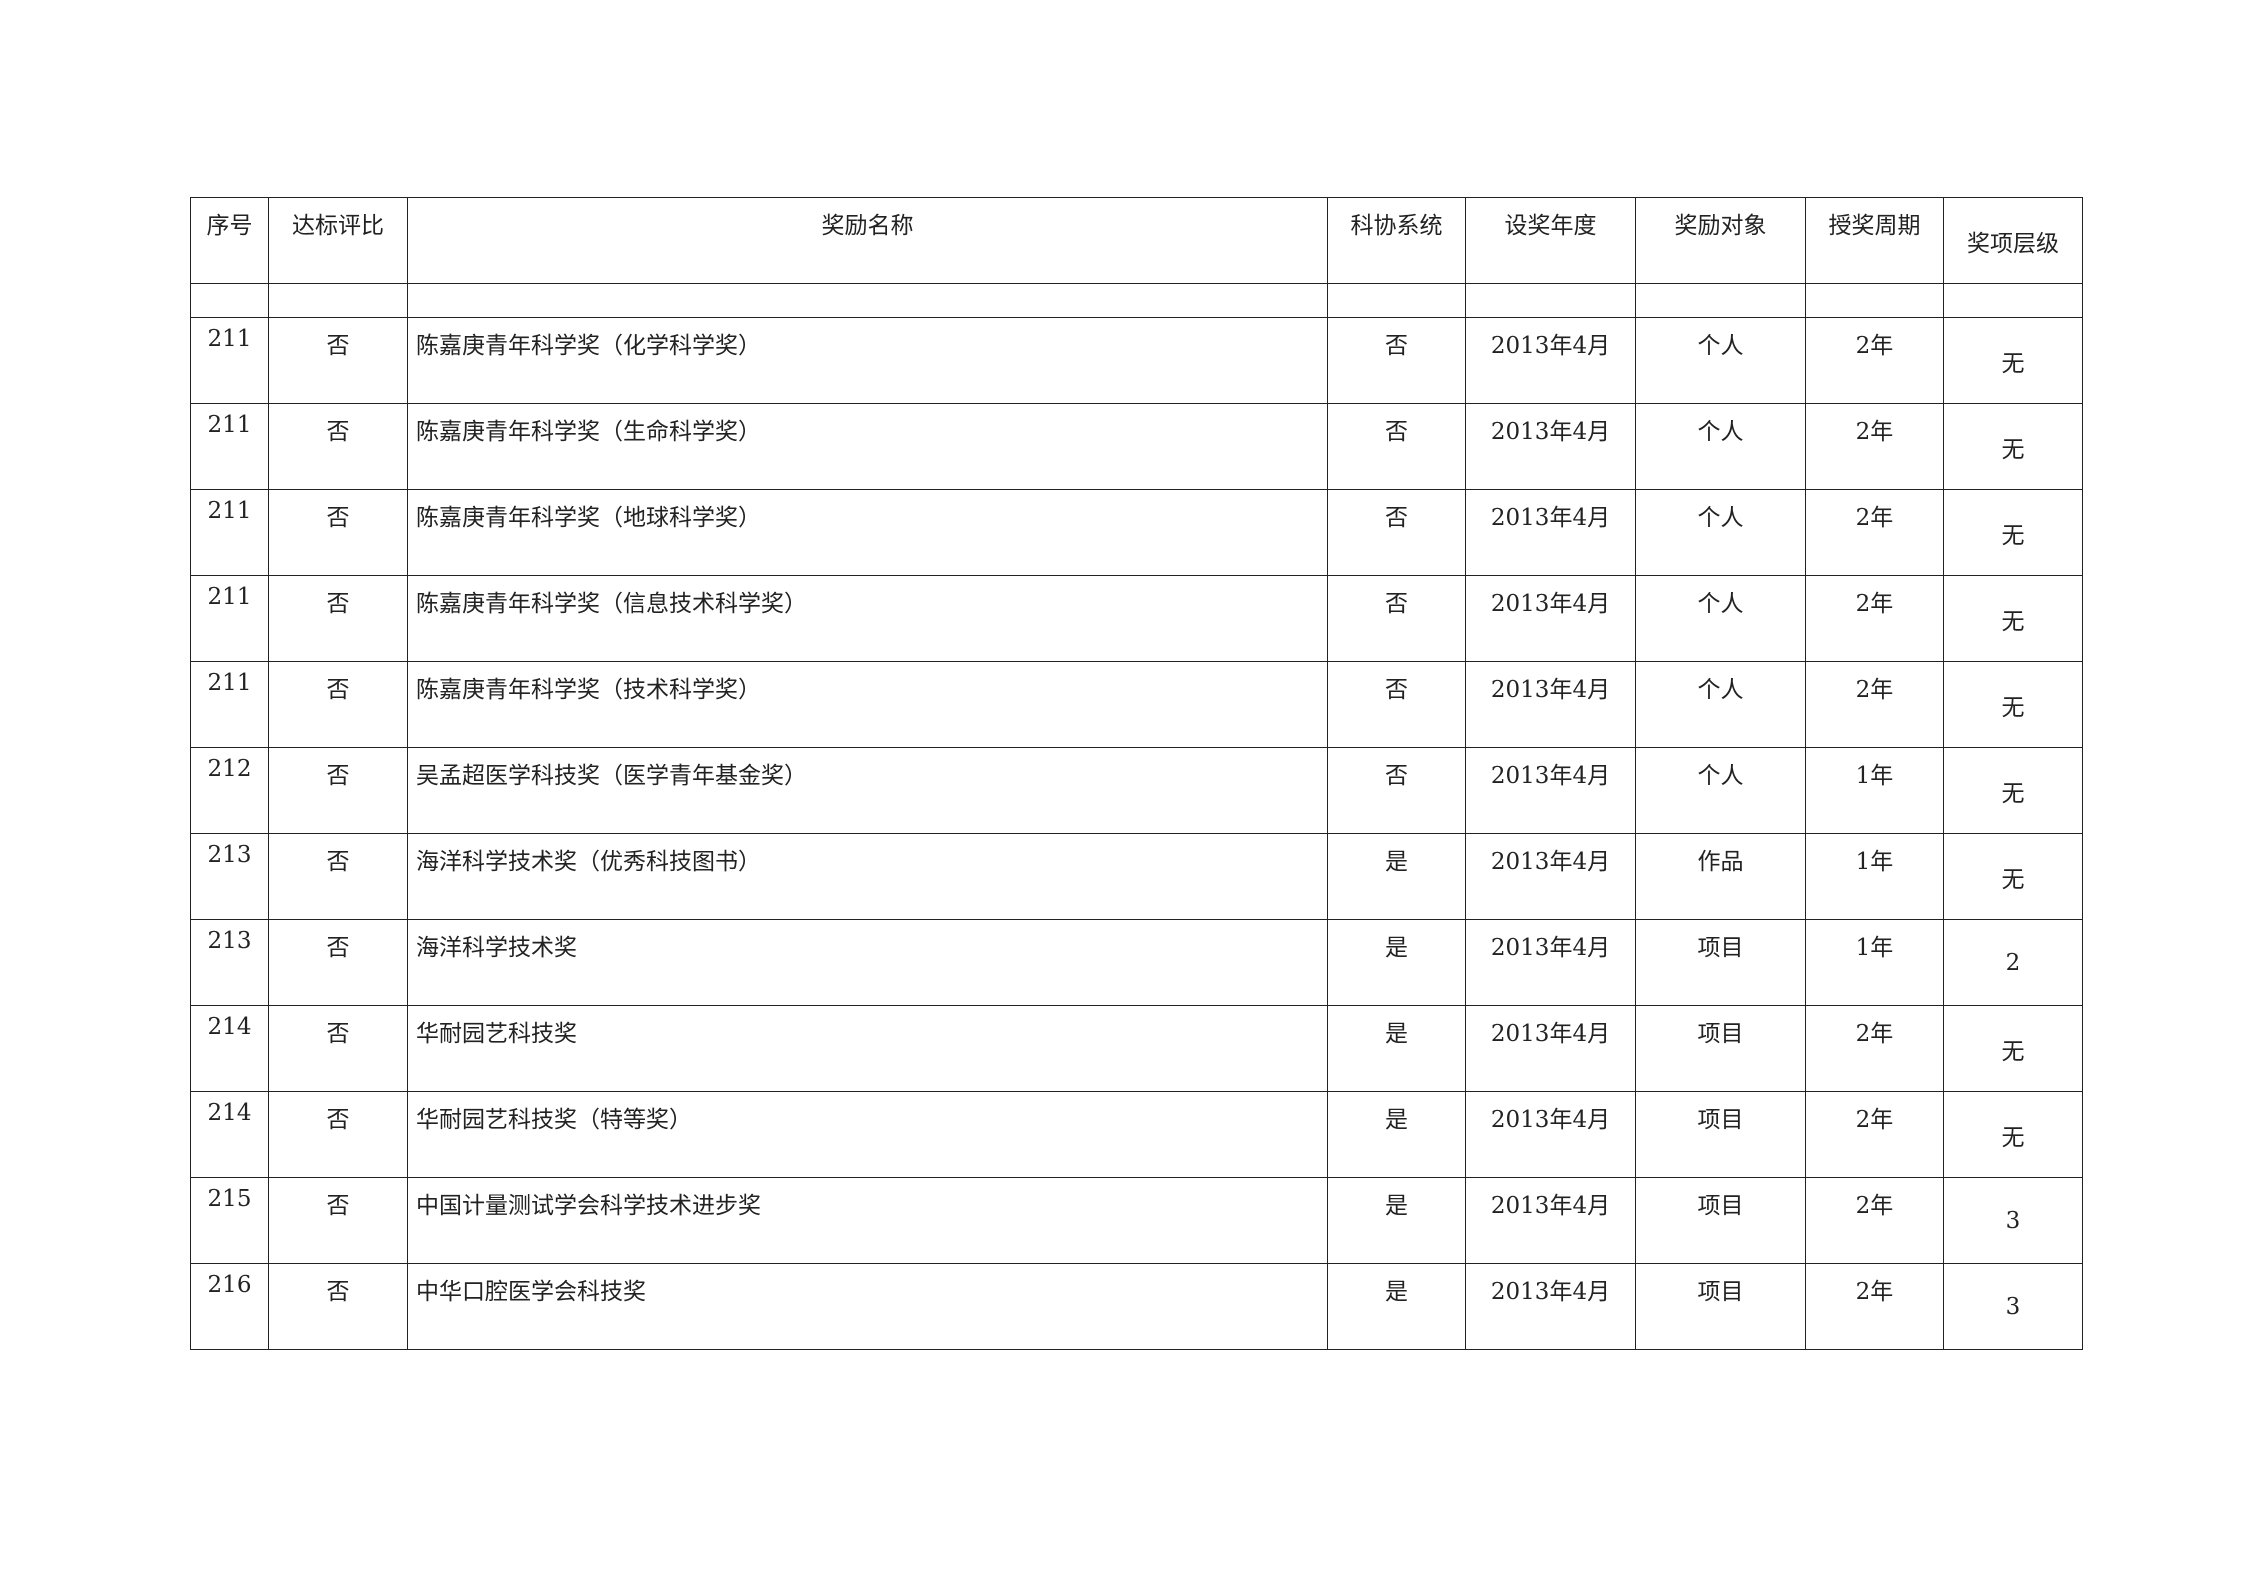 The image size is (2245, 1587). I want to click on table-row: 211 否陈嘉庚青年科学奖（化学科学奖）否 2013年4月 个人 2年无, so click(1136, 360).